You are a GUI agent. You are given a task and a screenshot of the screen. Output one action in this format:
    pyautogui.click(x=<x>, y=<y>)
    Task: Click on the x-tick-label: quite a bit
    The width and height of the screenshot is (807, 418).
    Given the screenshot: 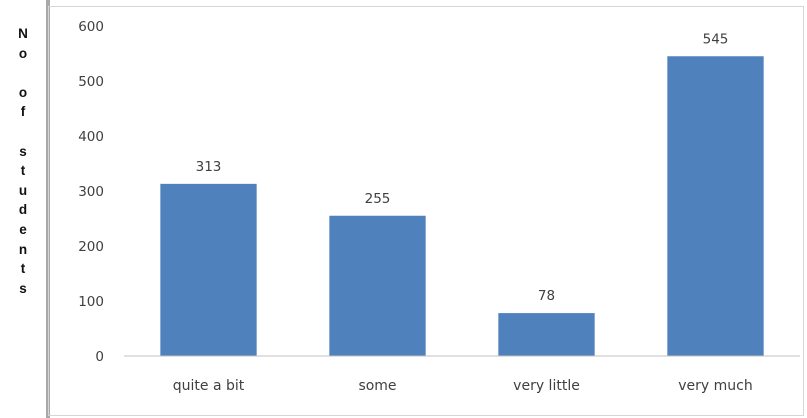 What is the action you would take?
    pyautogui.click(x=209, y=386)
    